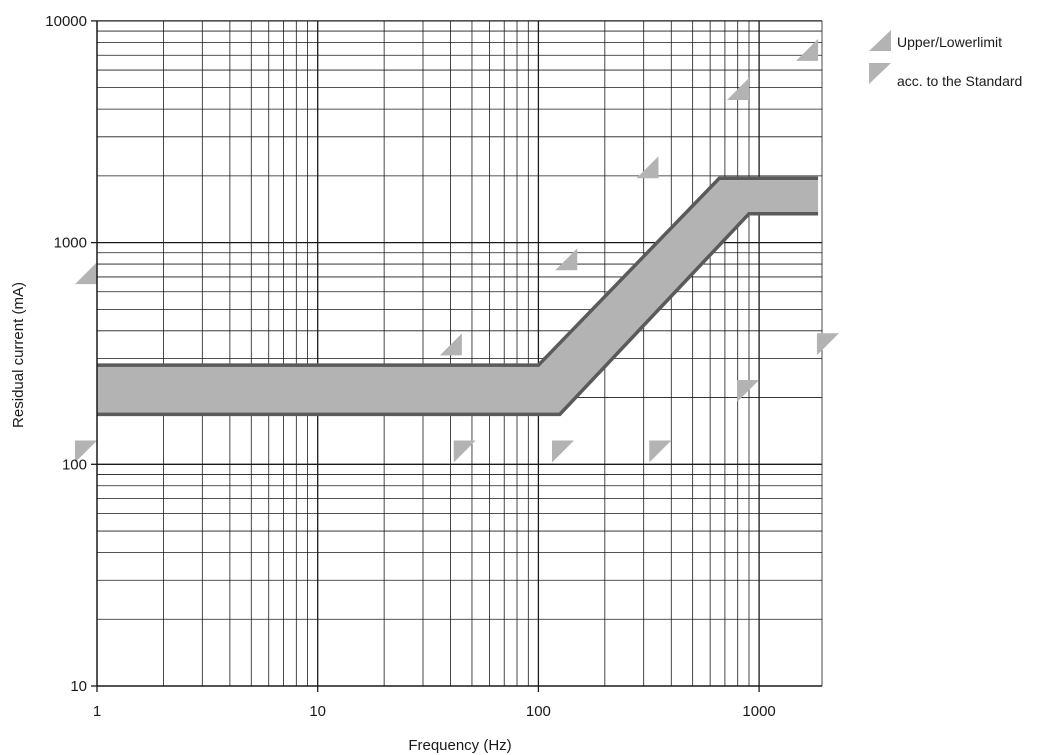 The height and width of the screenshot is (755, 1060). I want to click on y-axis-title: Residual current (mA), so click(18, 355).